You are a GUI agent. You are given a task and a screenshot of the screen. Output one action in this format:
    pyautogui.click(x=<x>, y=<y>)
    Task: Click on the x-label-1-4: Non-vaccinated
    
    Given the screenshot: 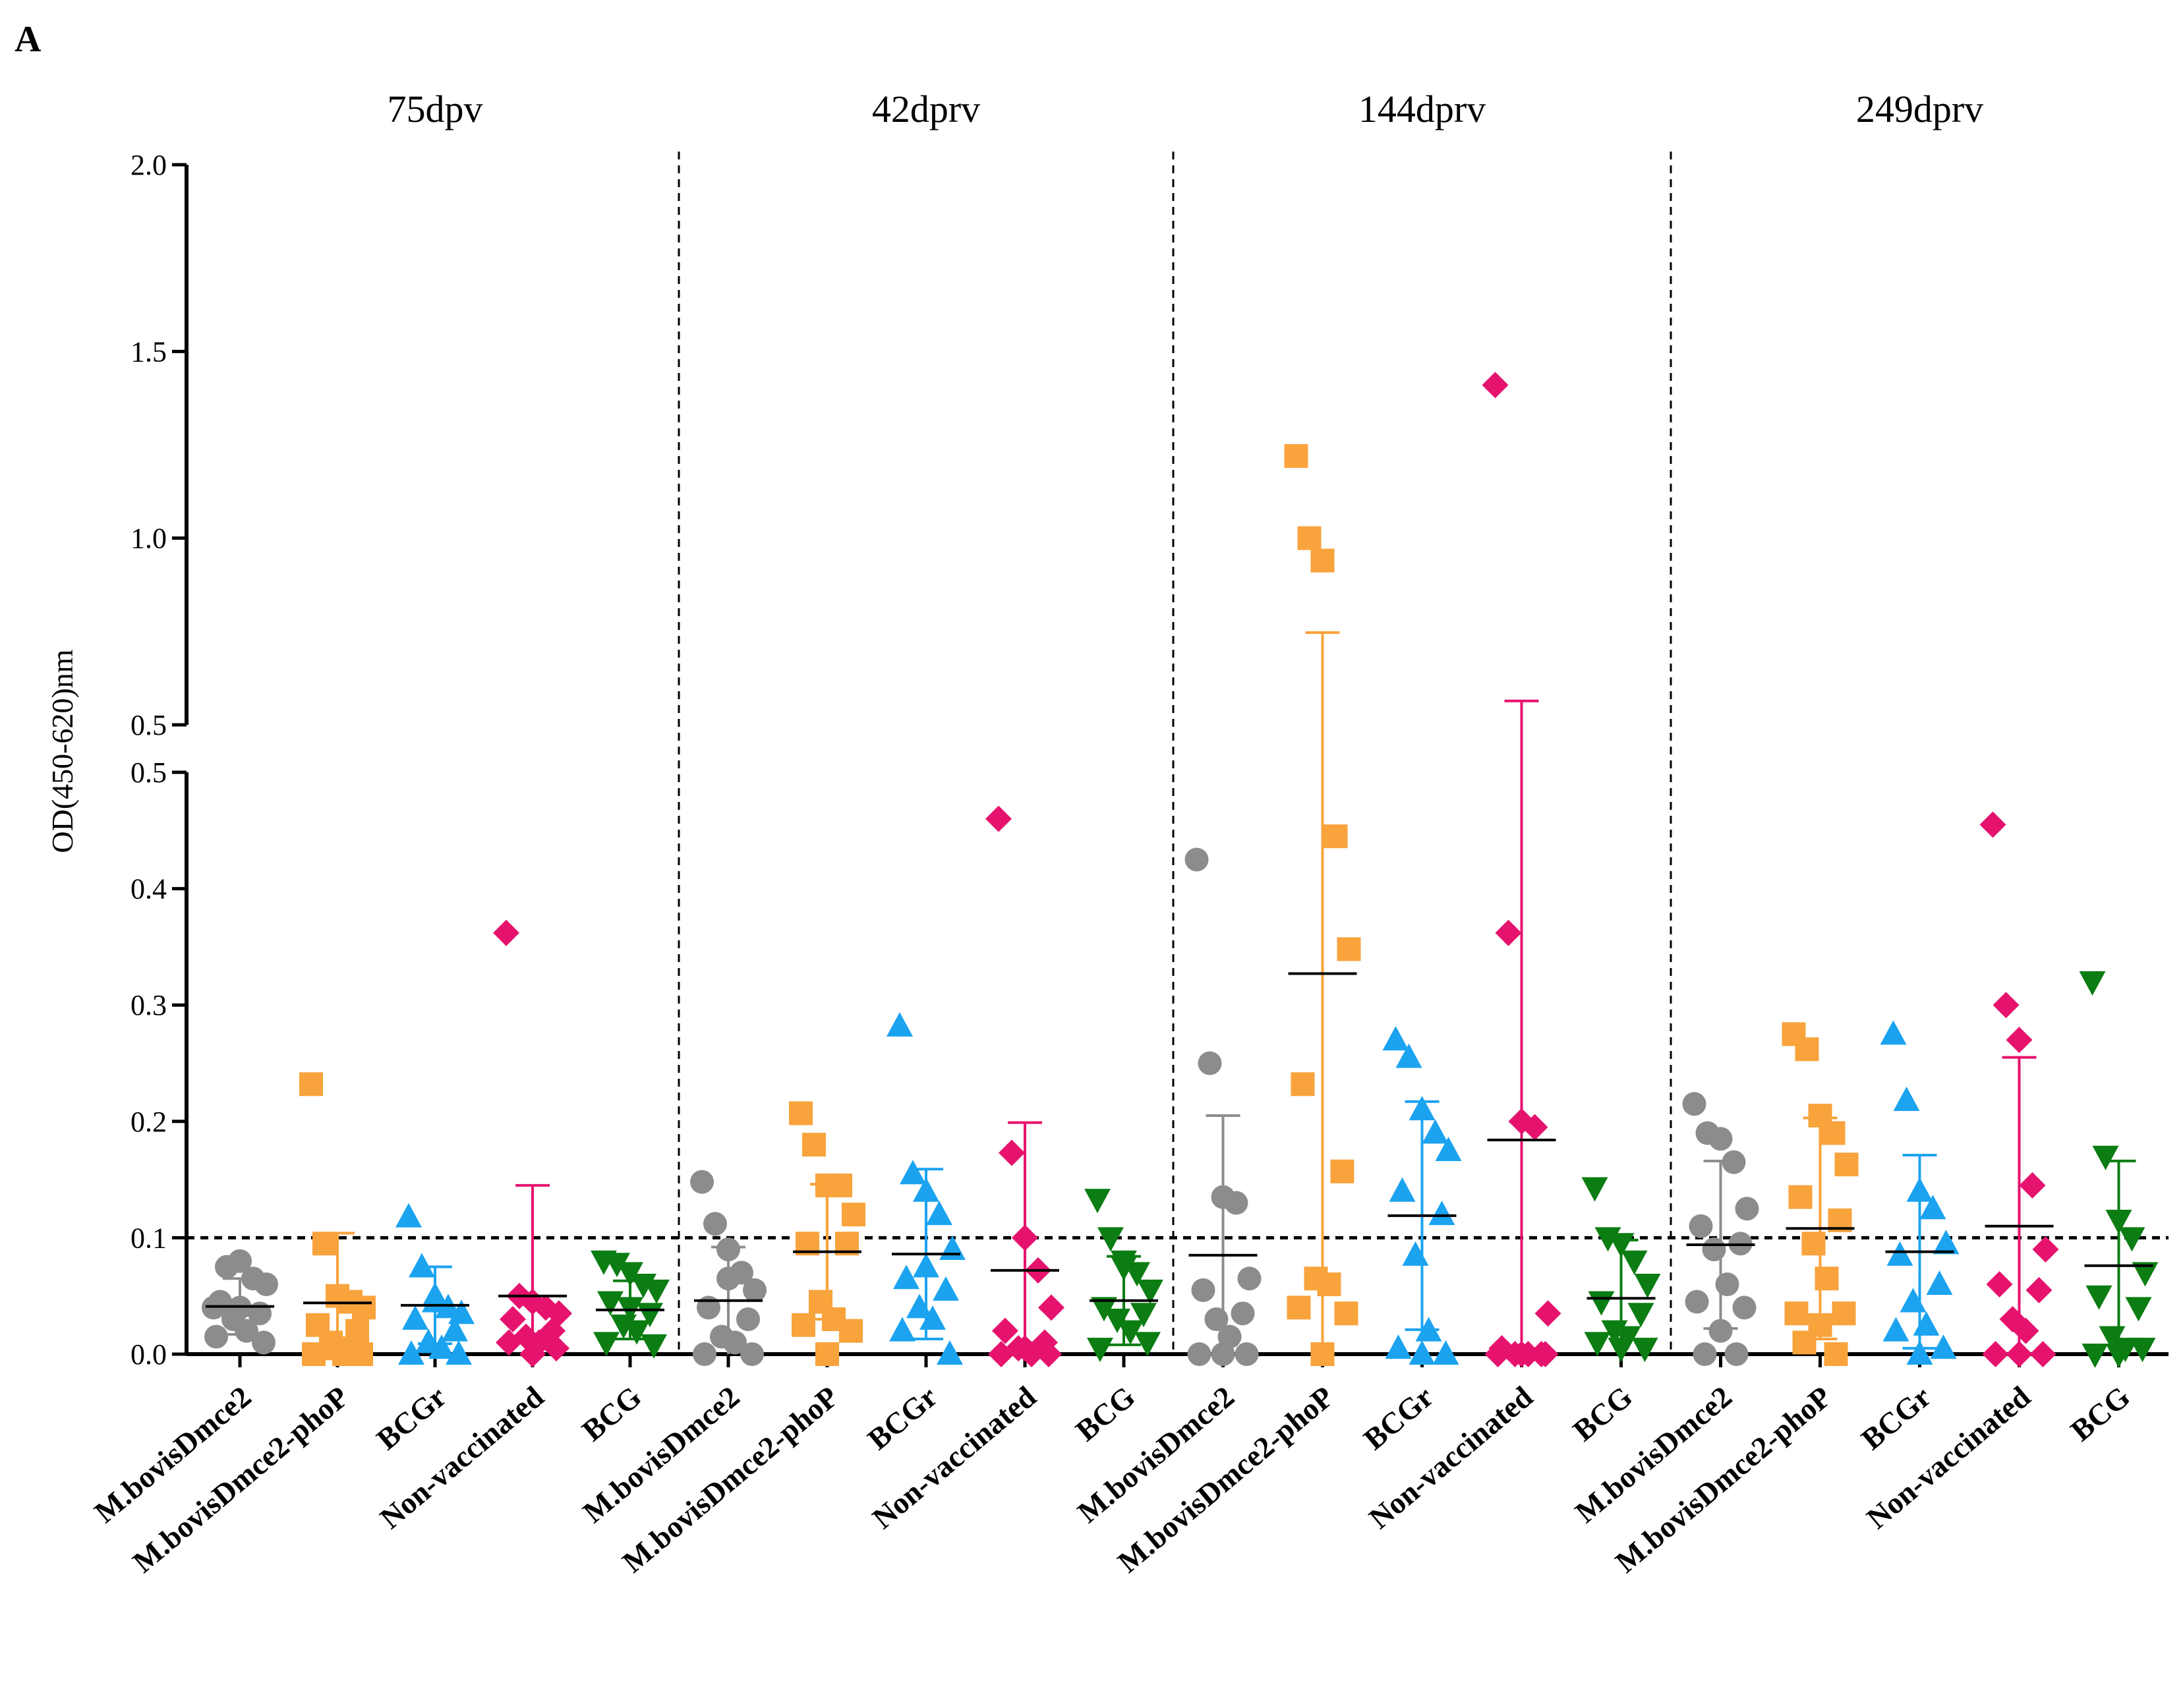 What is the action you would take?
    pyautogui.click(x=462, y=1457)
    